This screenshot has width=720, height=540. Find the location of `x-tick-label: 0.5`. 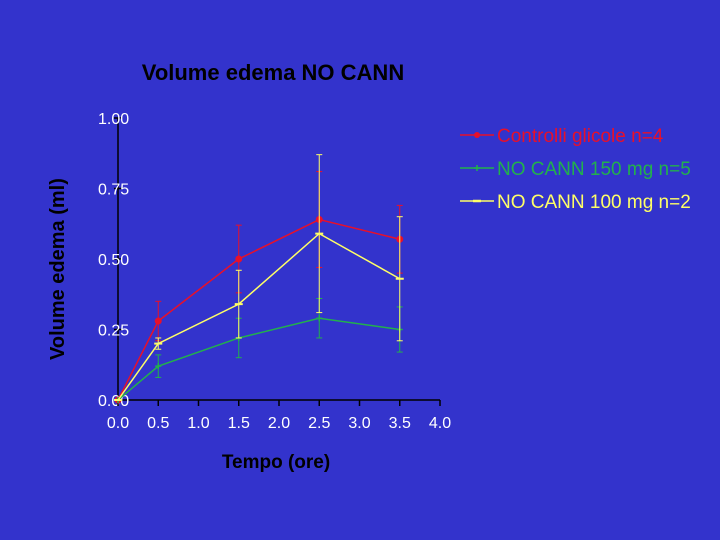

x-tick-label: 0.5 is located at coordinates (158, 423).